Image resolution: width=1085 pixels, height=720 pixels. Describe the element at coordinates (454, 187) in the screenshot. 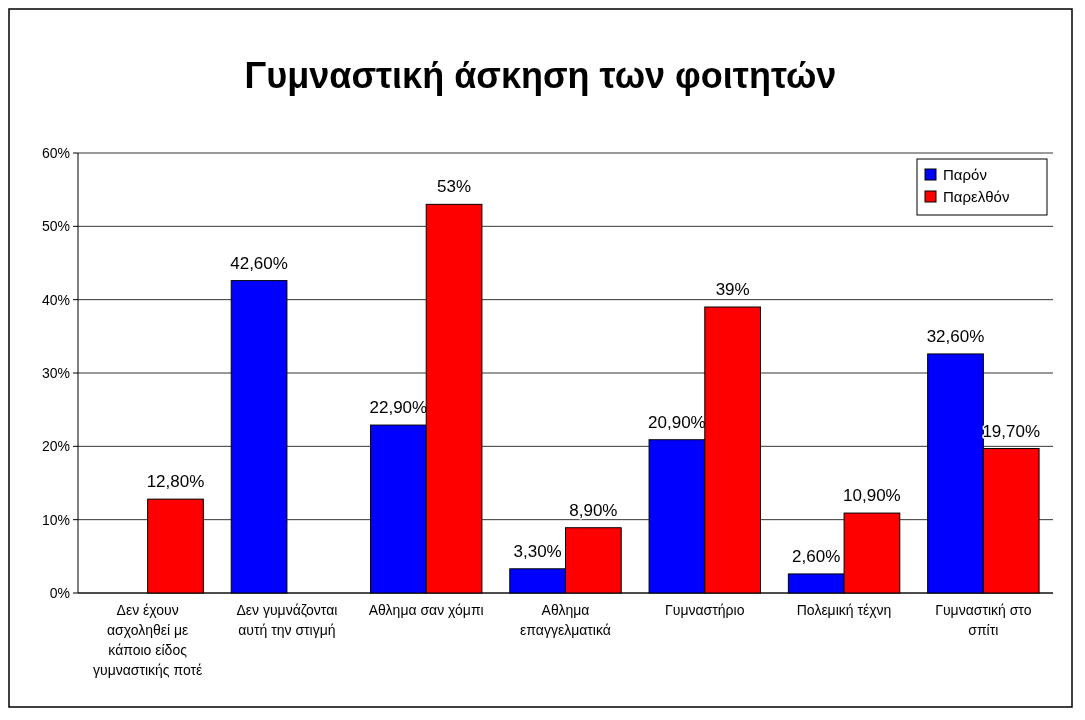

I see `data-label: 53%` at that location.